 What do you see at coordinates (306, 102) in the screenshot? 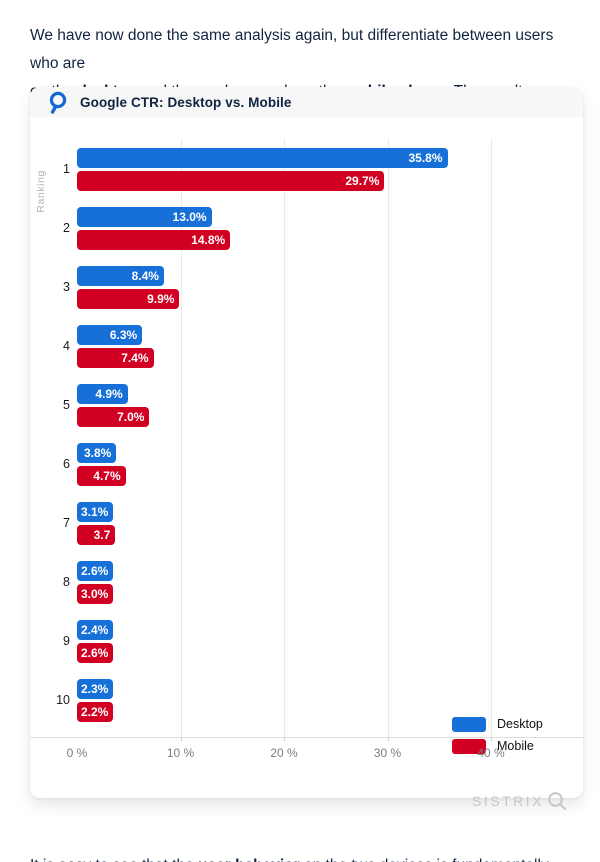
I see `chart-header: Google CTR: Desktop vs. Mobile` at bounding box center [306, 102].